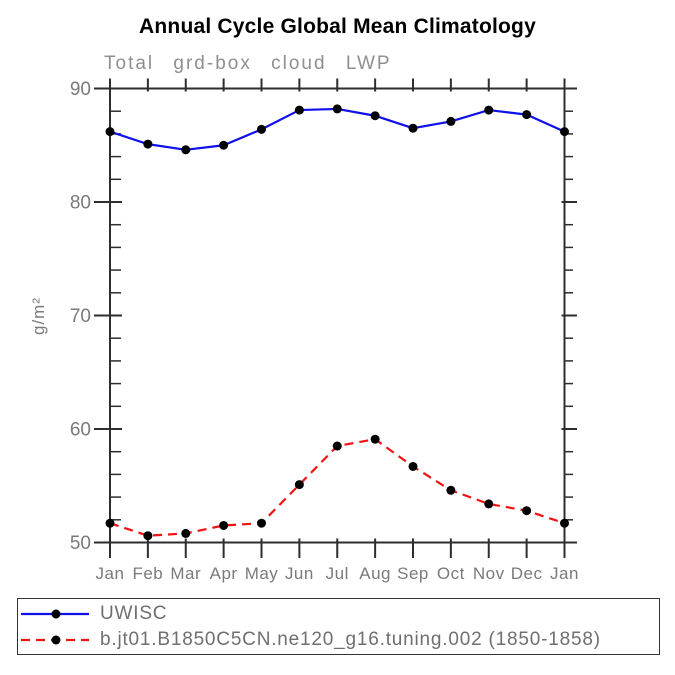 The width and height of the screenshot is (675, 675). I want to click on x-tick-label: Sep, so click(413, 573).